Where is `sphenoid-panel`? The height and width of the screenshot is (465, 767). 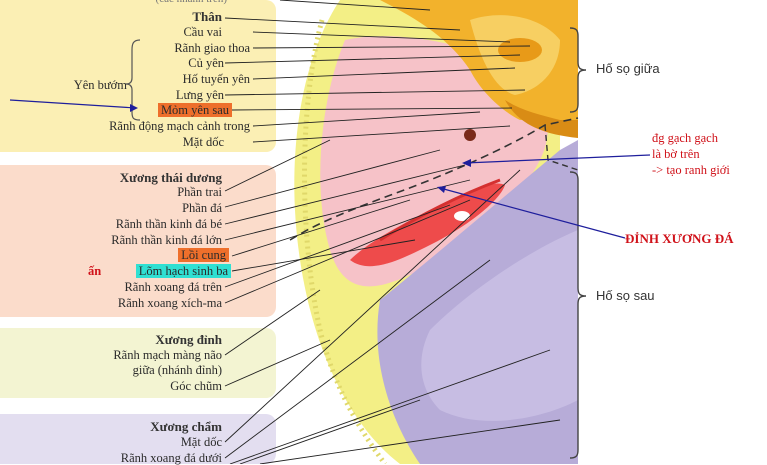 sphenoid-panel is located at coordinates (138, 76).